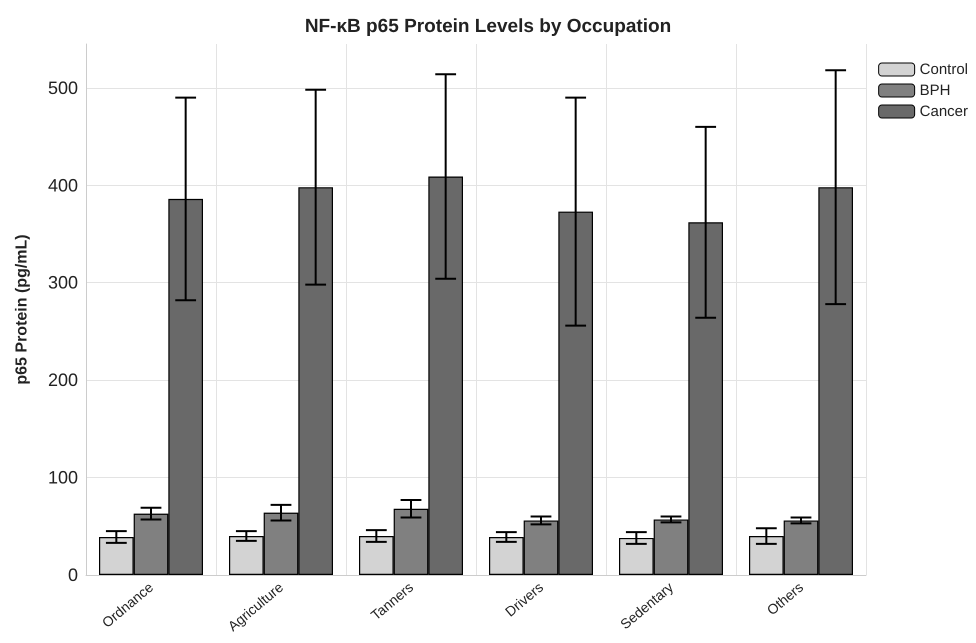 This screenshot has height=643, width=976. Describe the element at coordinates (63, 478) in the screenshot. I see `y-tick-label: 100` at that location.